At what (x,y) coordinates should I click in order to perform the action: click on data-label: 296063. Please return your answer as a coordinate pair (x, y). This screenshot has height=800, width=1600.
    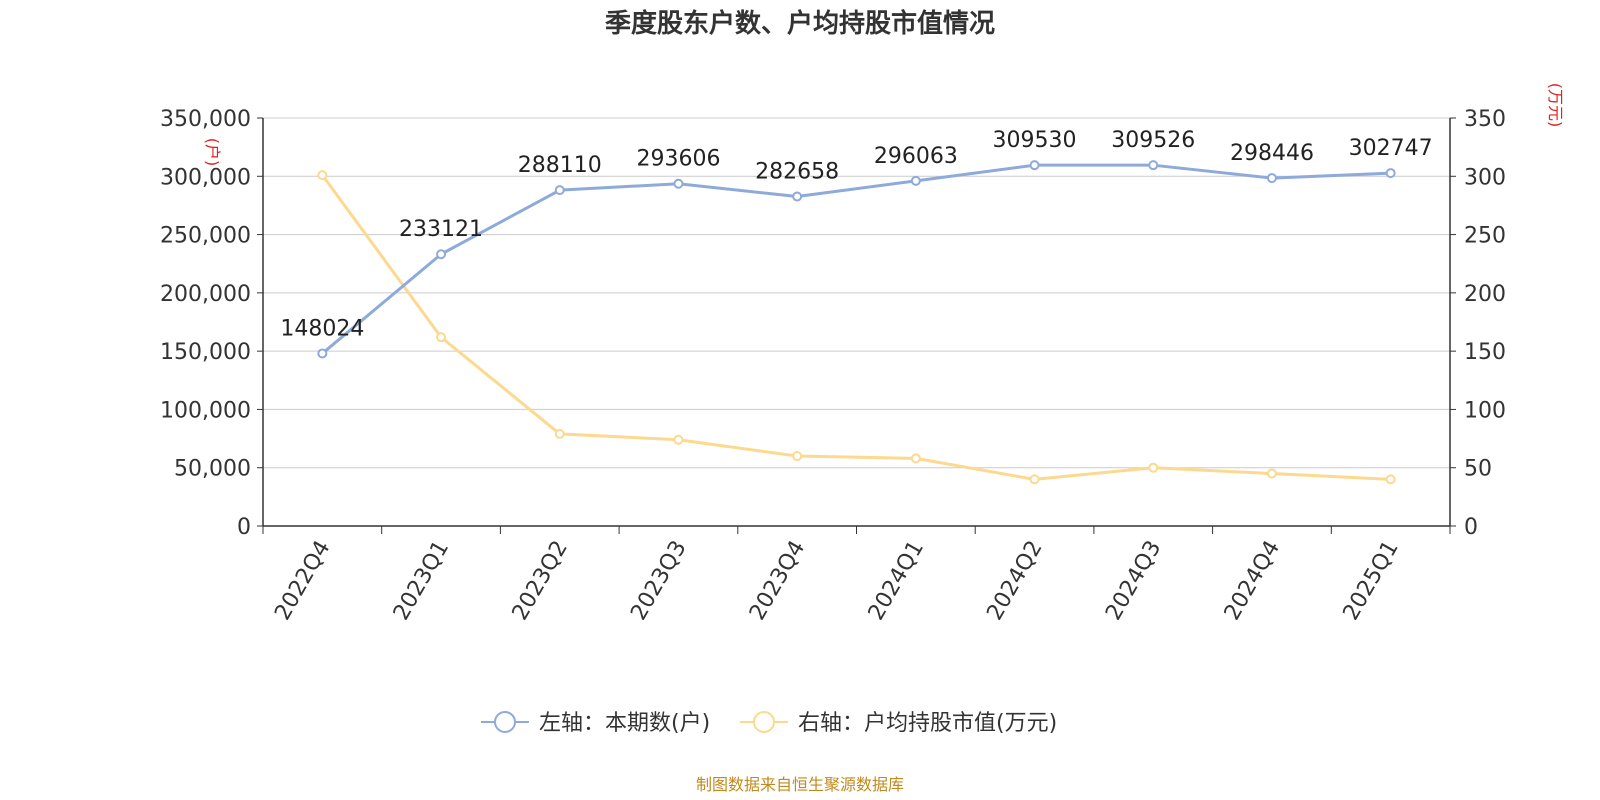
    Looking at the image, I should click on (916, 156).